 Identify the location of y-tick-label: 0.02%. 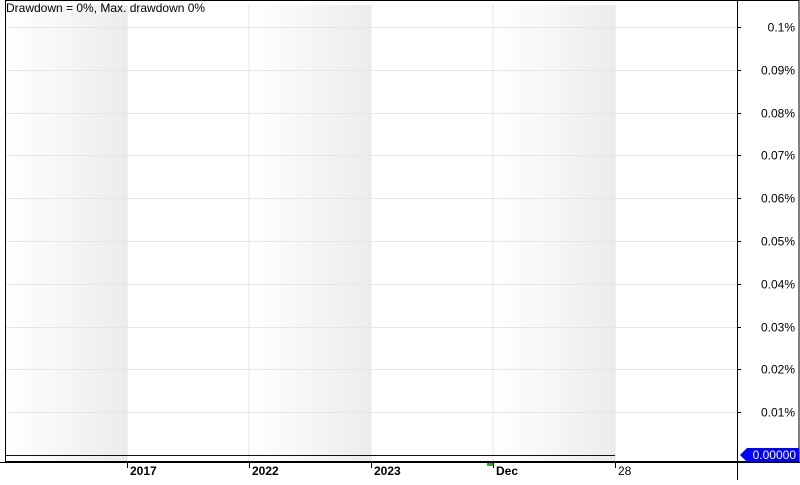
(778, 370).